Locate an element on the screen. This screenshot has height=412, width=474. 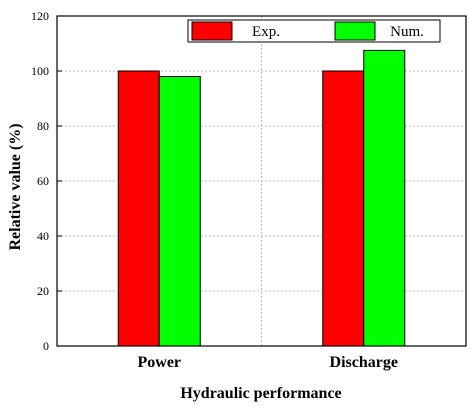
y-tick-label: 80 is located at coordinates (43, 126).